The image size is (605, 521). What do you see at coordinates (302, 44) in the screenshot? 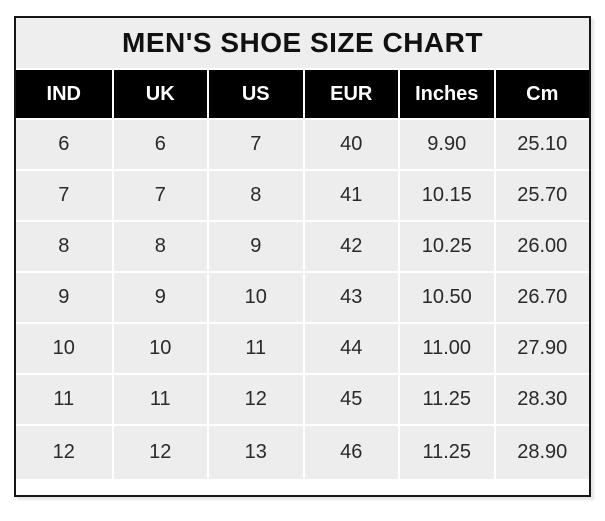
I see `chart-title: MEN'S SHOE SIZE CHART` at bounding box center [302, 44].